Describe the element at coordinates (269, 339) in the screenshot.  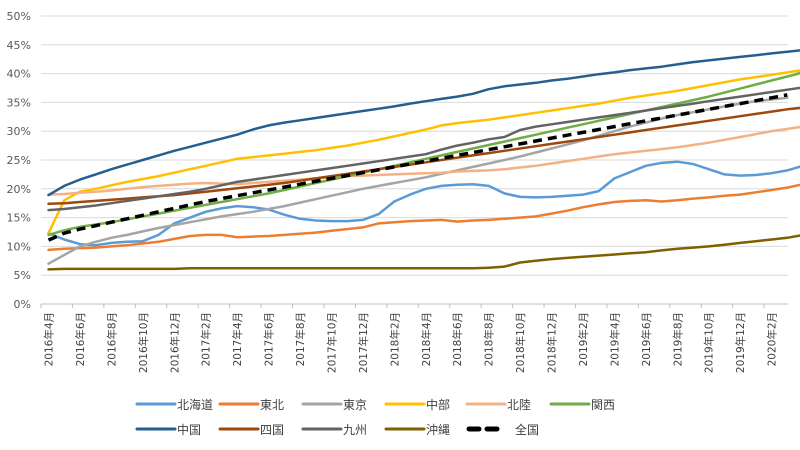
I see `x-tick-label: 2017年6月` at that location.